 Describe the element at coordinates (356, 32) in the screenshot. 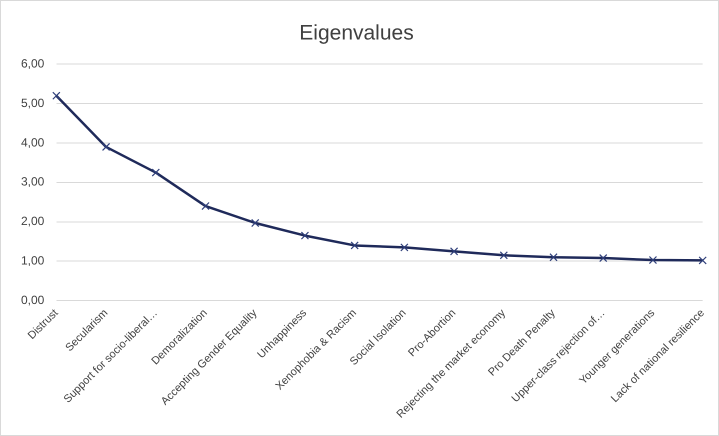

I see `chart-title: Eigenvalues` at that location.